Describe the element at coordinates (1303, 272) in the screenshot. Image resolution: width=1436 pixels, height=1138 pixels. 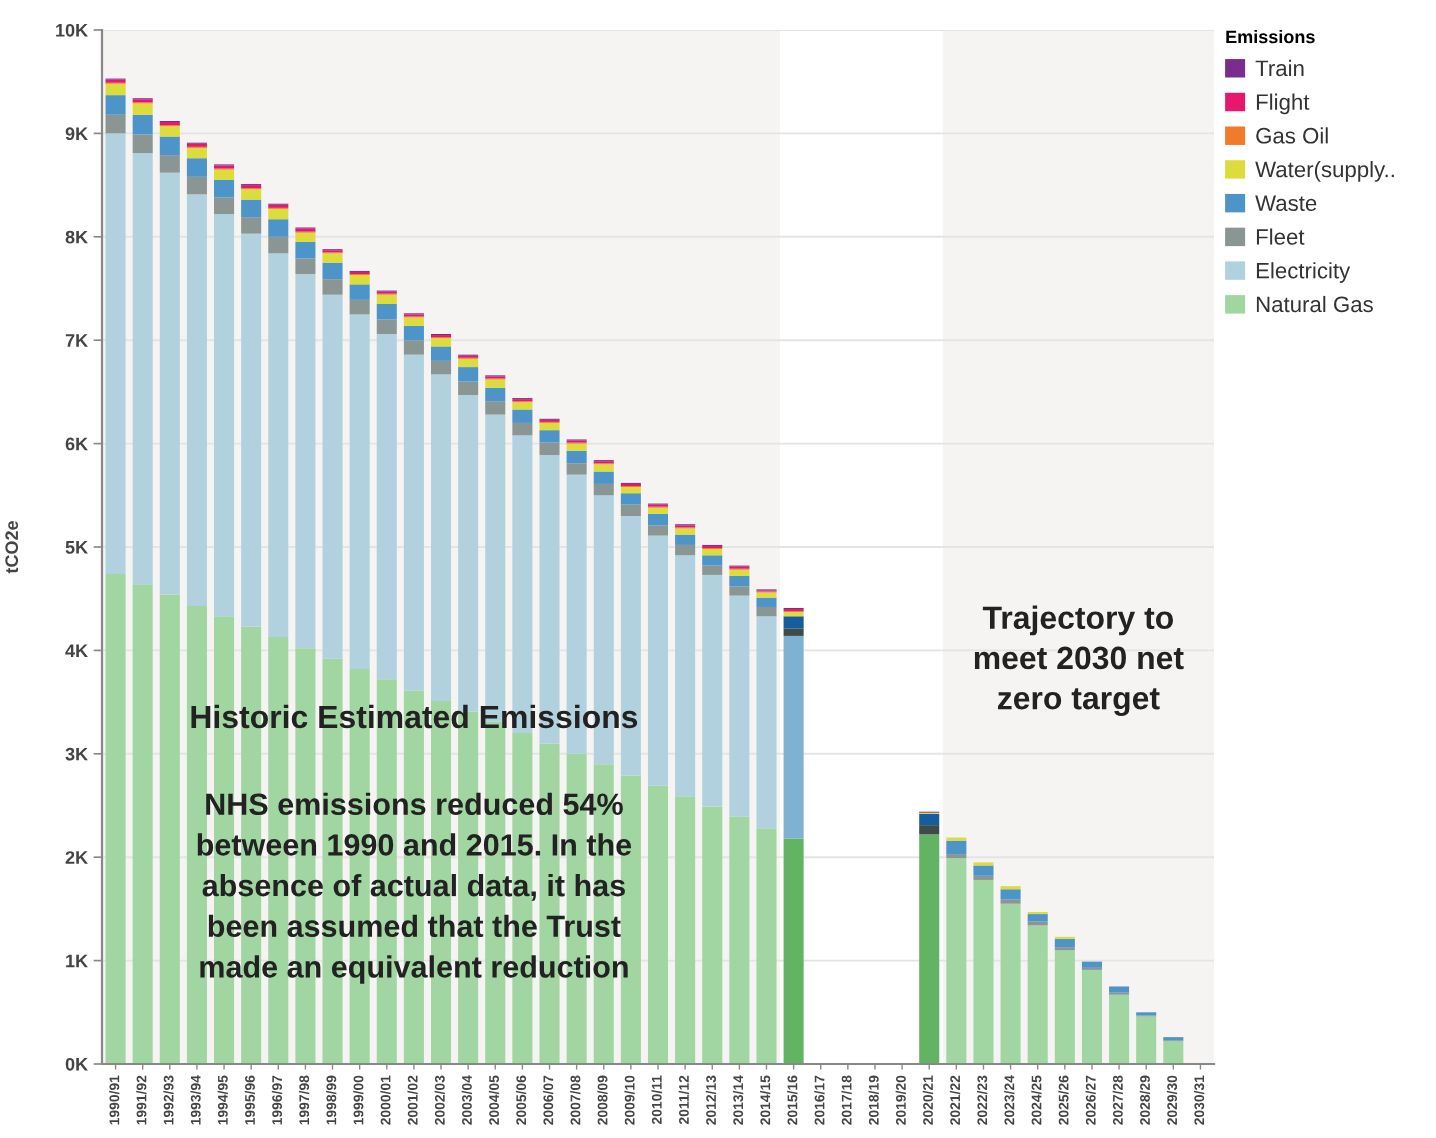
I see `legend-label: Electricity` at that location.